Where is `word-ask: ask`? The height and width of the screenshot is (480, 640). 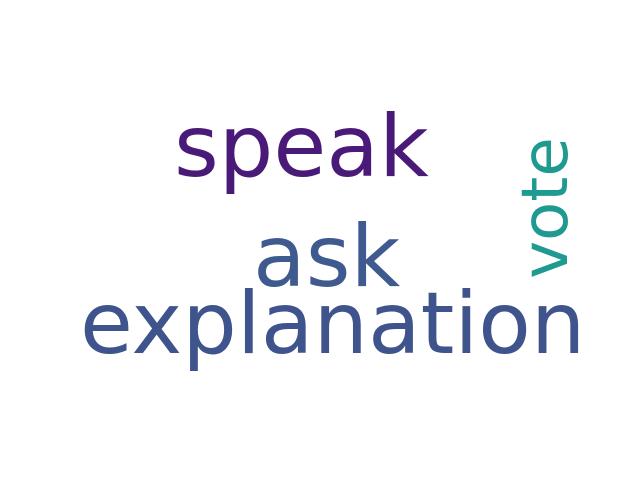
word-ask: ask is located at coordinates (327, 257).